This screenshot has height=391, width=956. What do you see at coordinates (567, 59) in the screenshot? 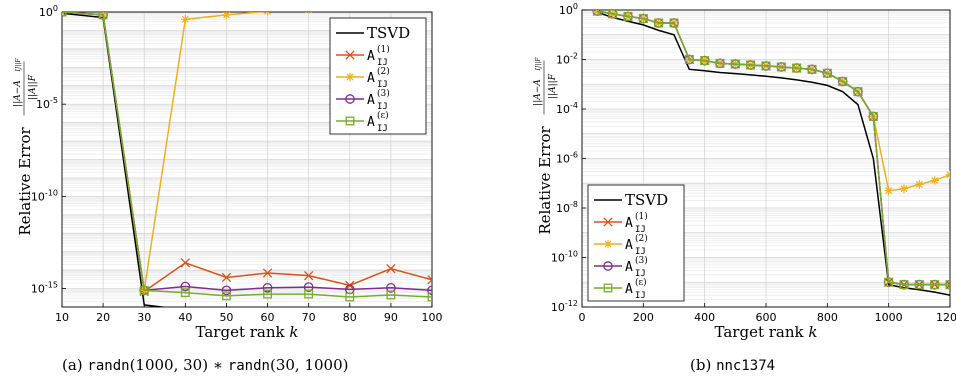
I see `y-tick-label: 10⁻²` at bounding box center [567, 59].